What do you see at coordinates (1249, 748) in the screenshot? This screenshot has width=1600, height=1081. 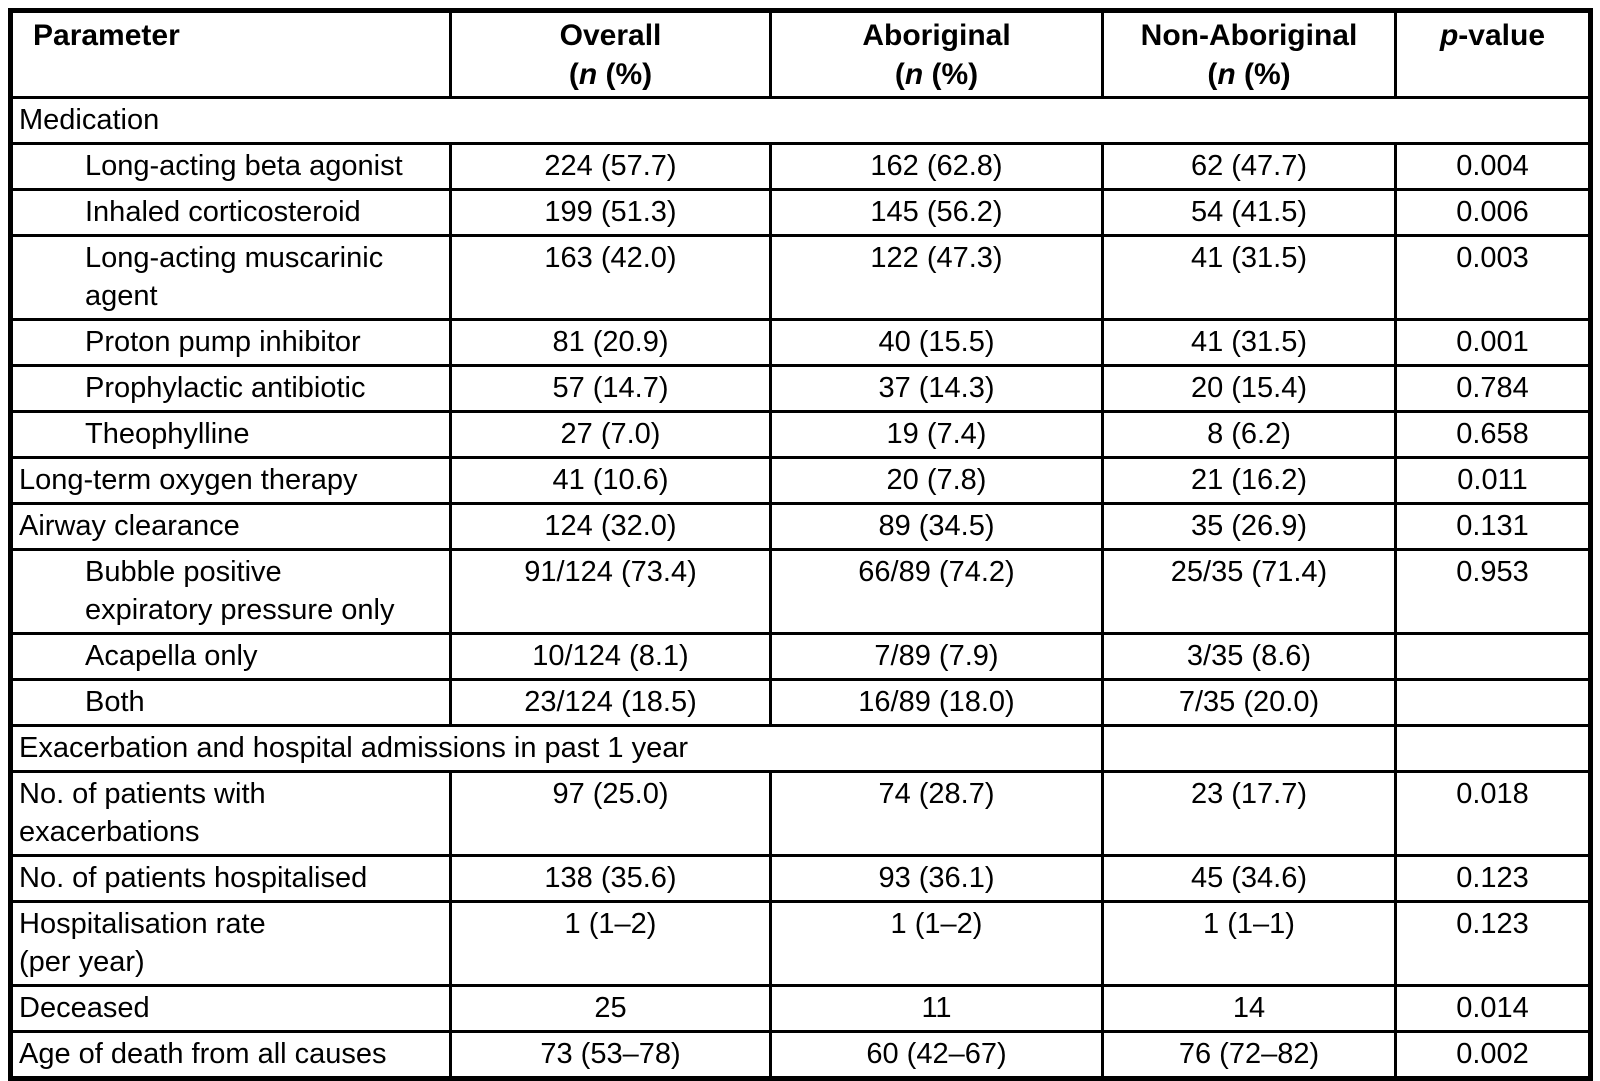 I see `non-aboriginal-cell` at bounding box center [1249, 748].